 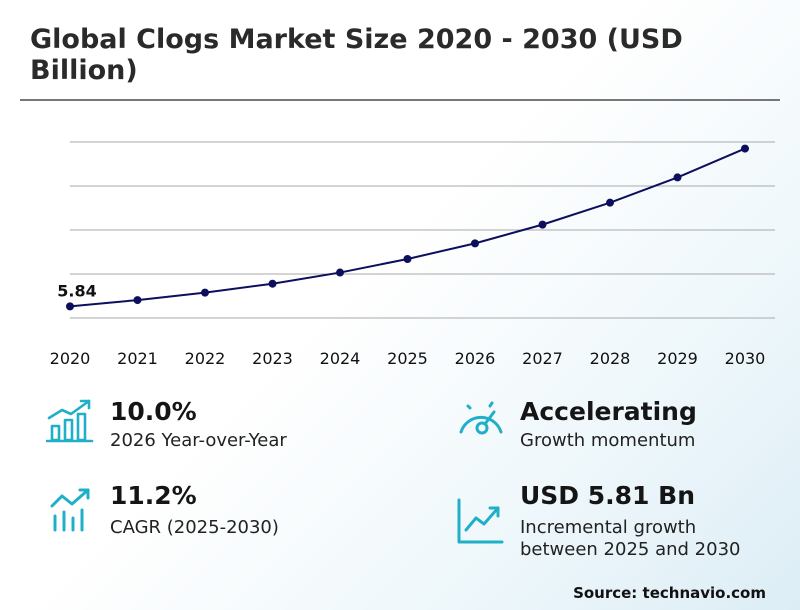 I want to click on x-tick-label: 2030, so click(x=745, y=358).